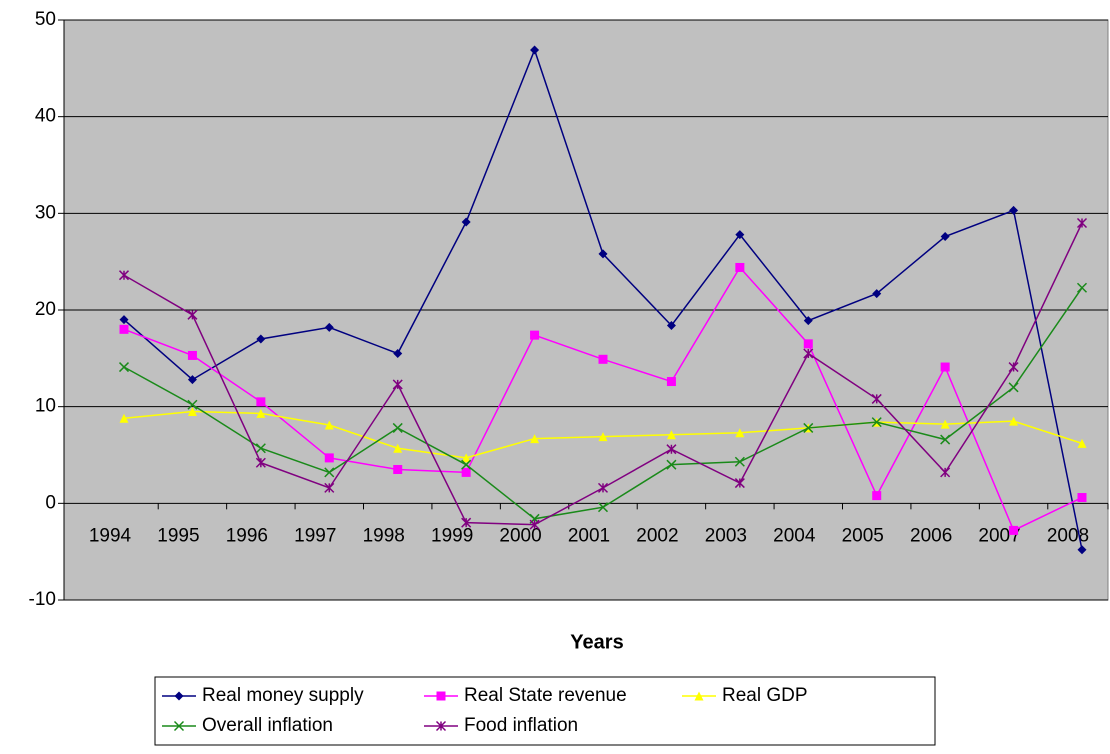 The width and height of the screenshot is (1110, 754). Describe the element at coordinates (45, 406) in the screenshot. I see `y-tick-label: 10` at that location.